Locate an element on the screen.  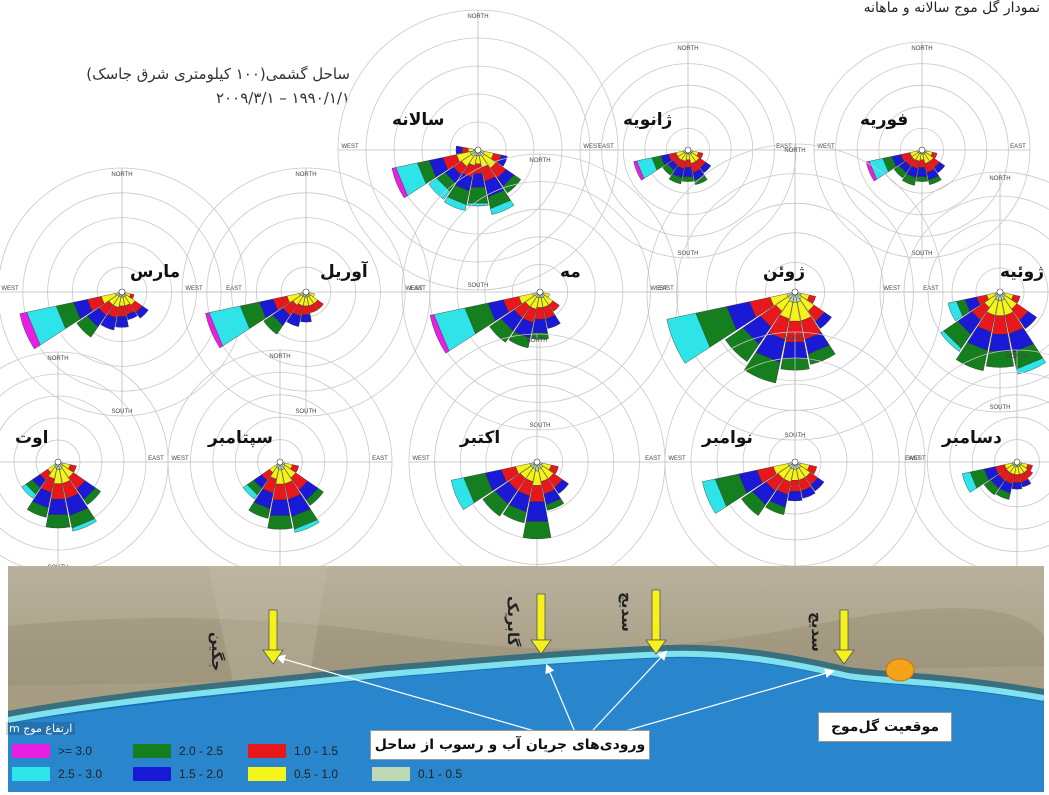
rose-title-march: مارس is located at coordinates (155, 272).